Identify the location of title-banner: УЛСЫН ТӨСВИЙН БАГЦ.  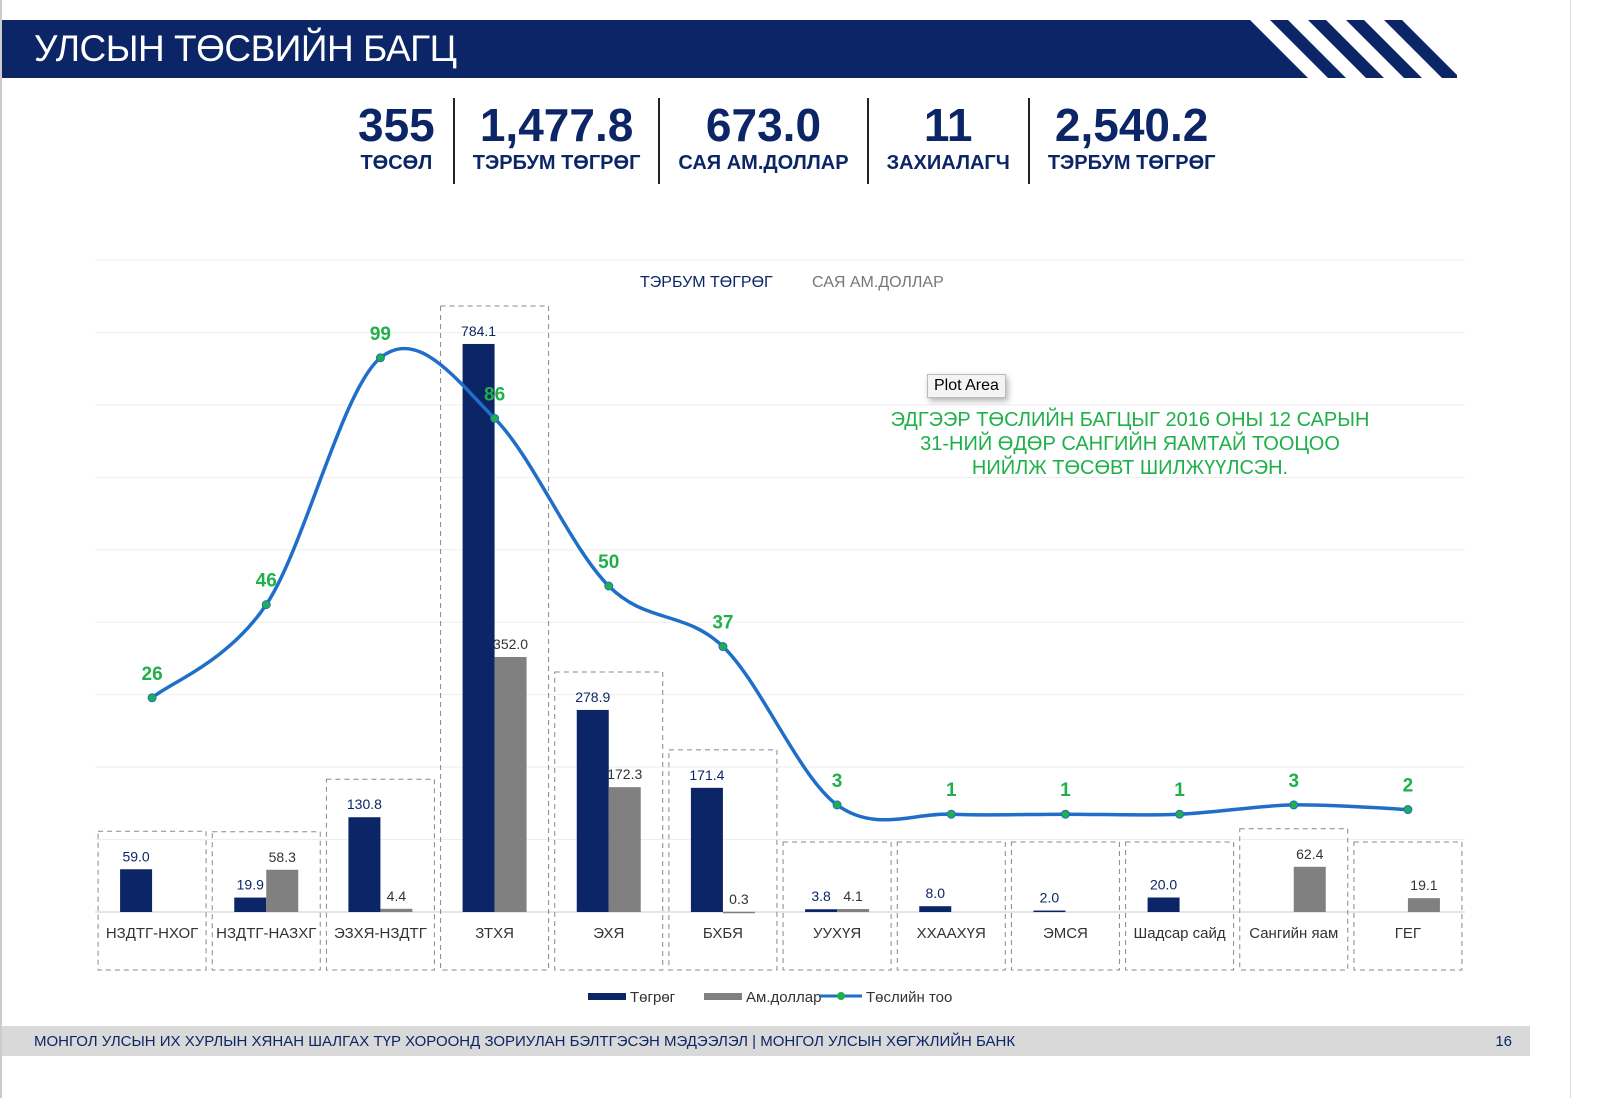
(729, 49).